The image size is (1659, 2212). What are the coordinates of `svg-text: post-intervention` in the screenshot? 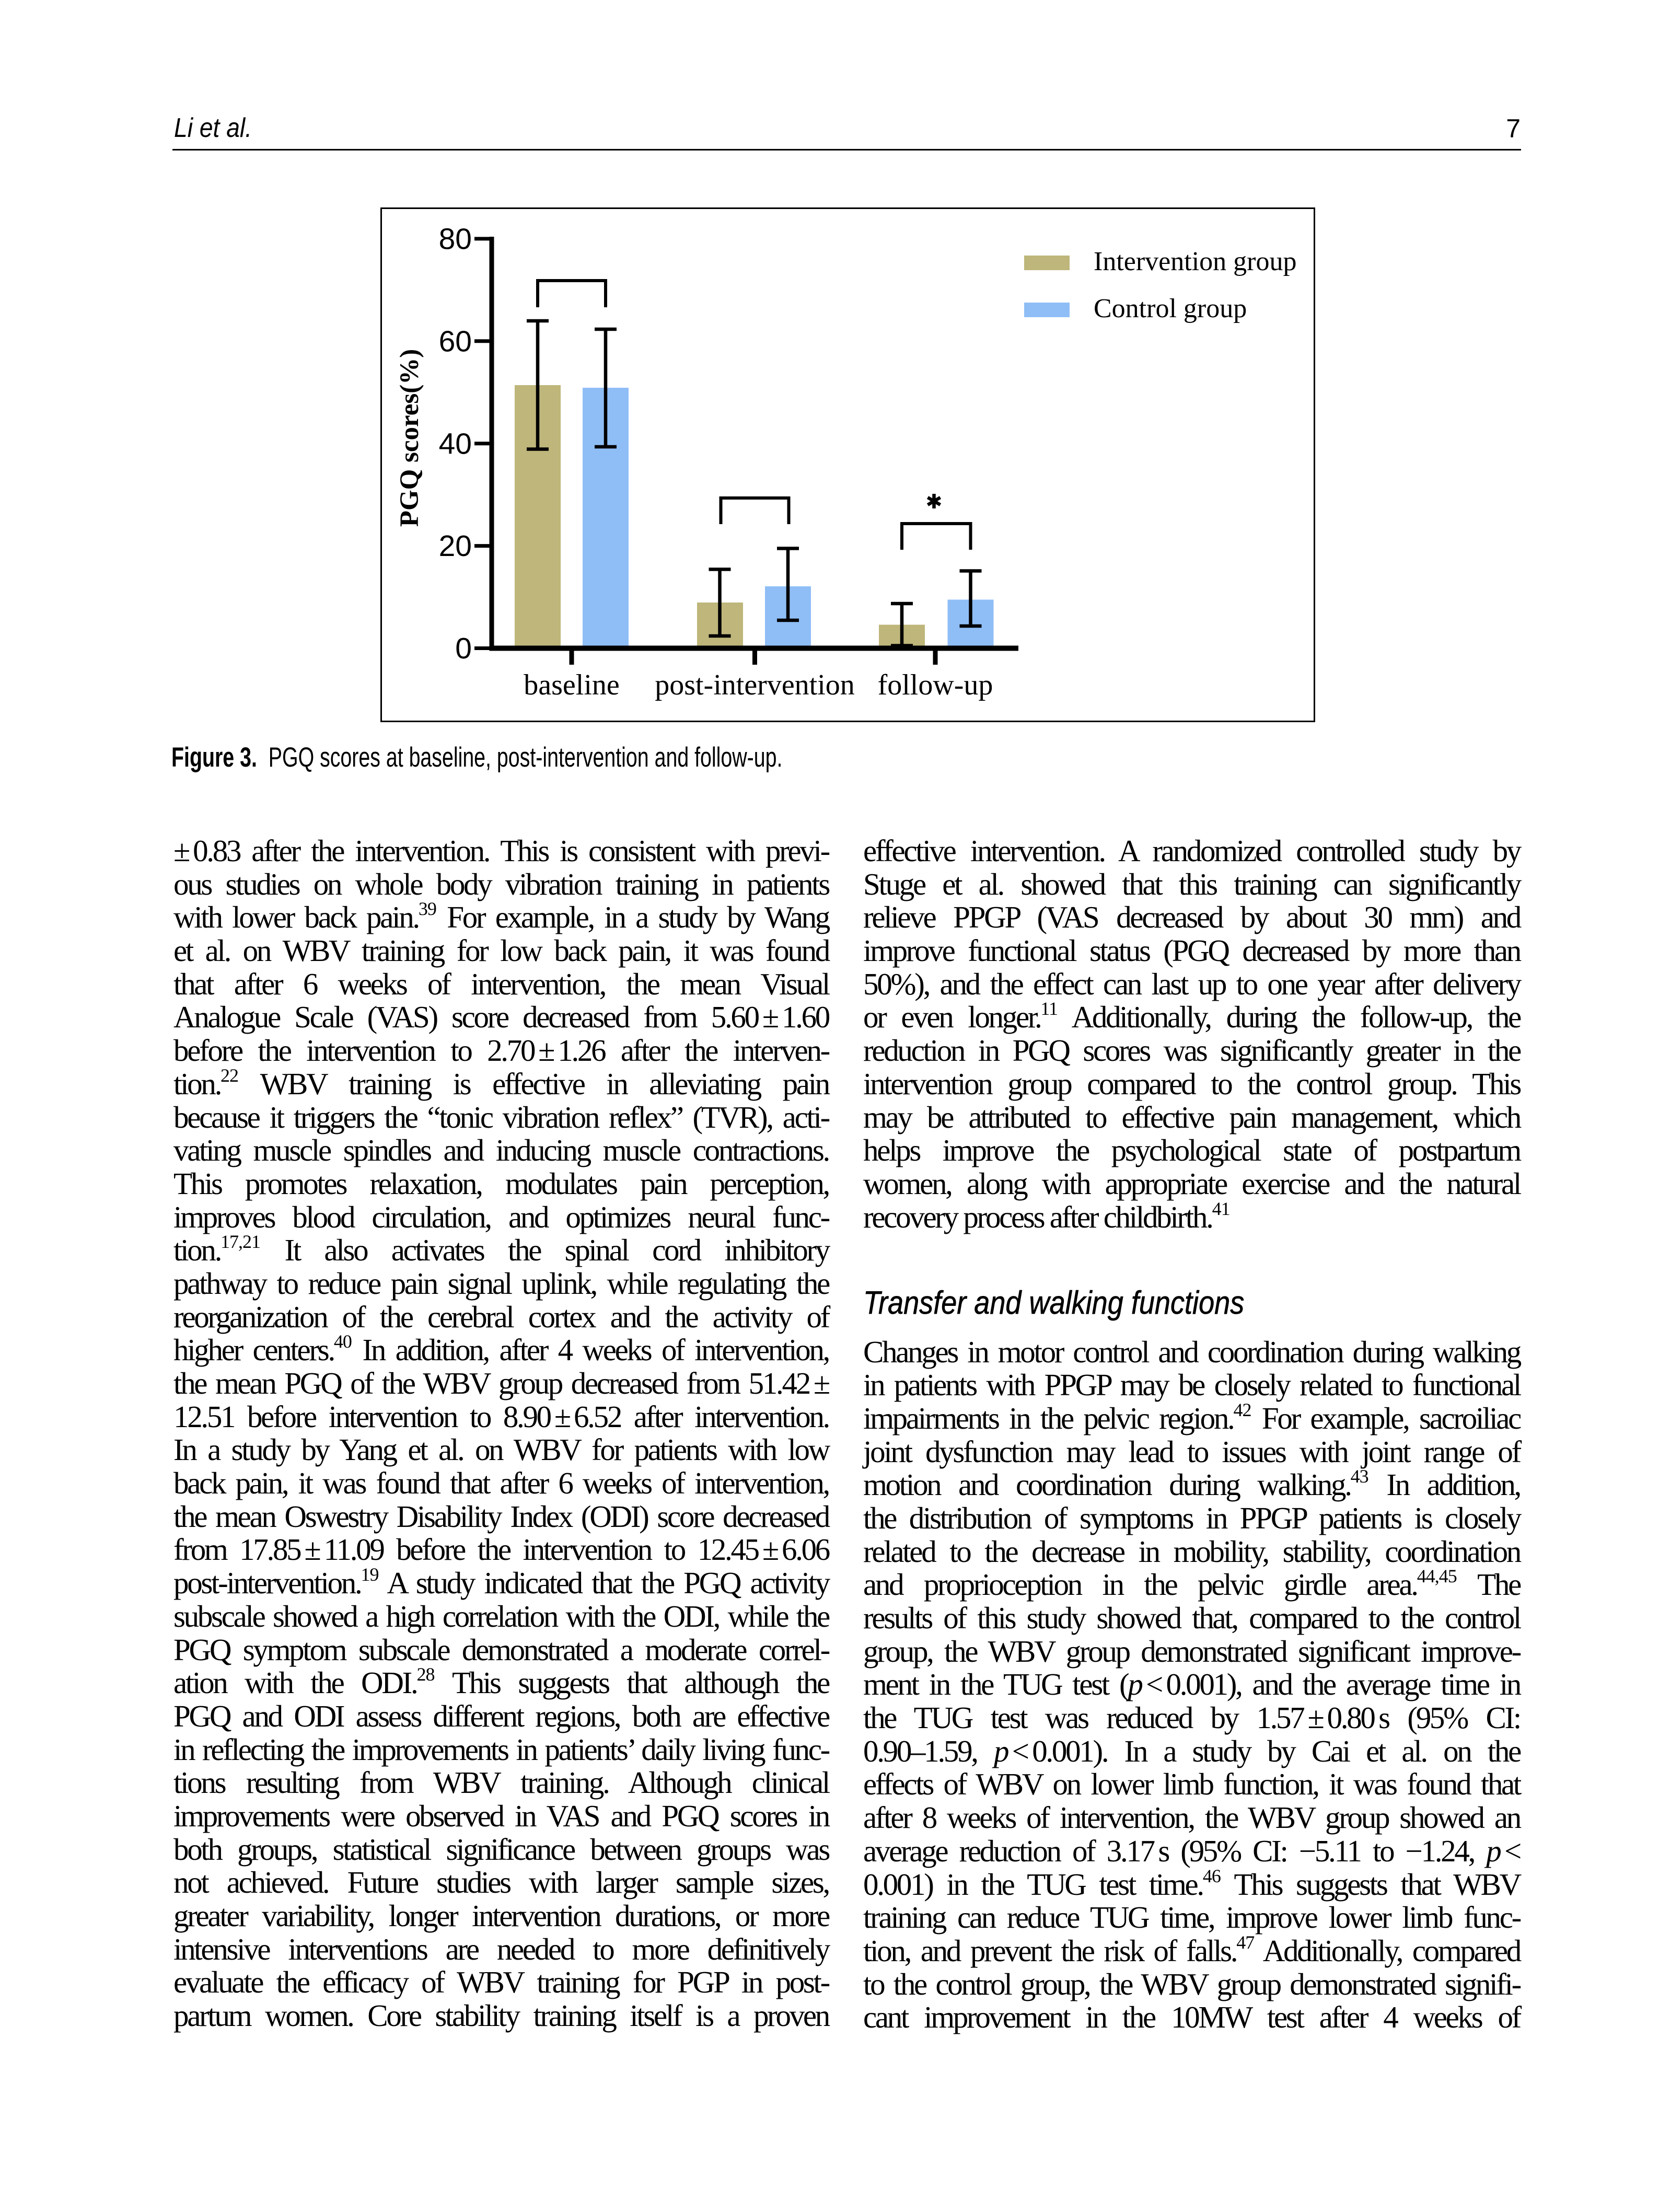 It's located at (755, 685).